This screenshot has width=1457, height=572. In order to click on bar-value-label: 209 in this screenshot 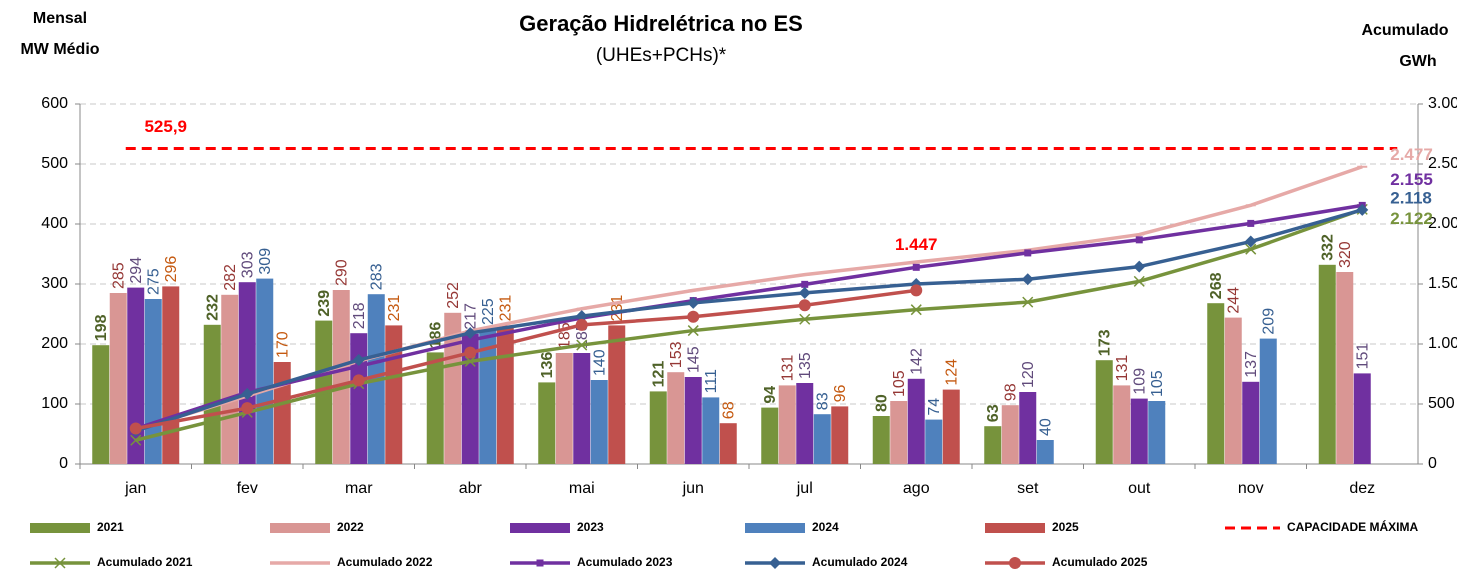, I will do `click(1268, 321)`.